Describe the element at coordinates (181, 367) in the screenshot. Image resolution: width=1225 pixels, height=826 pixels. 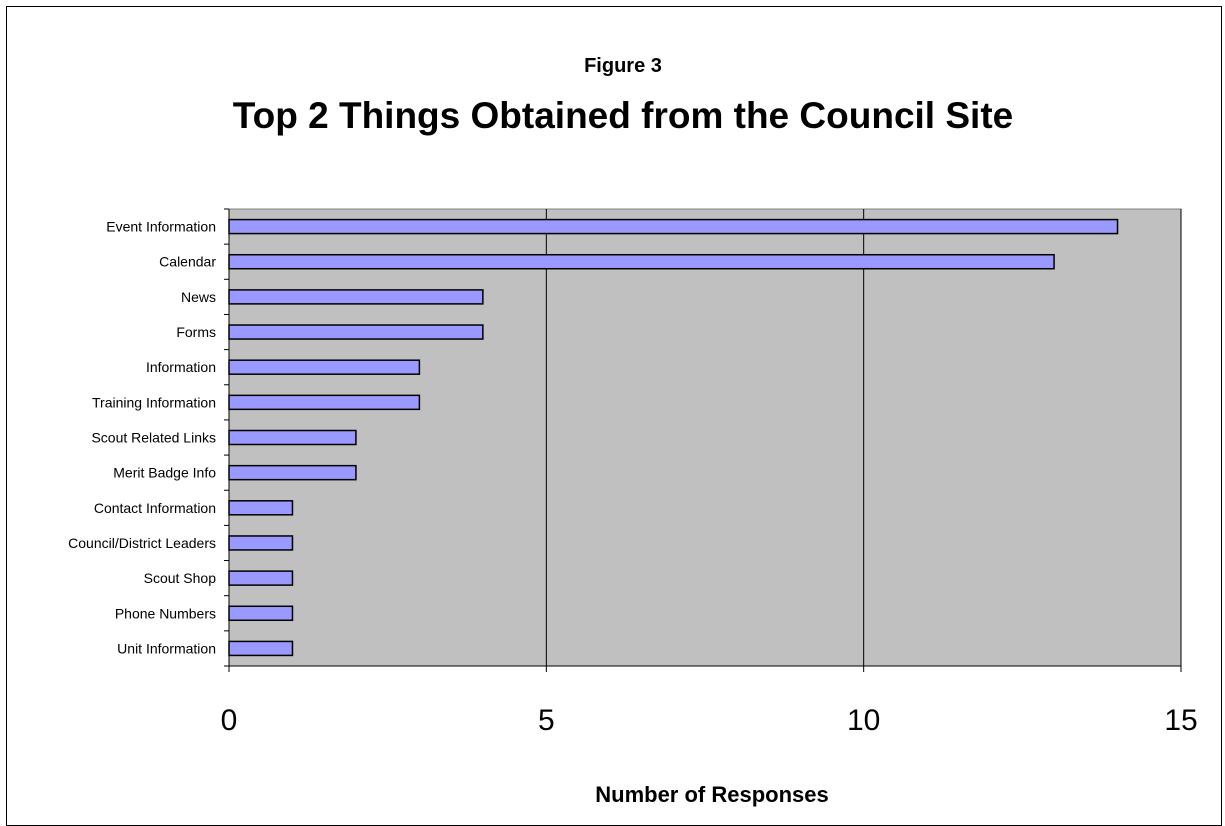
I see `category-label: Information` at that location.